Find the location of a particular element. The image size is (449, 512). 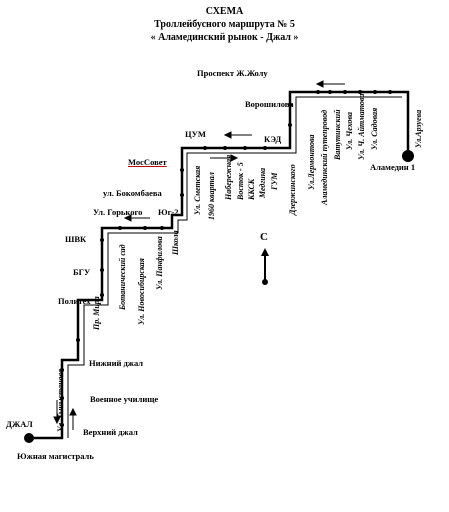

label-gorkogo: Ул. Горького is located at coordinates (118, 212).